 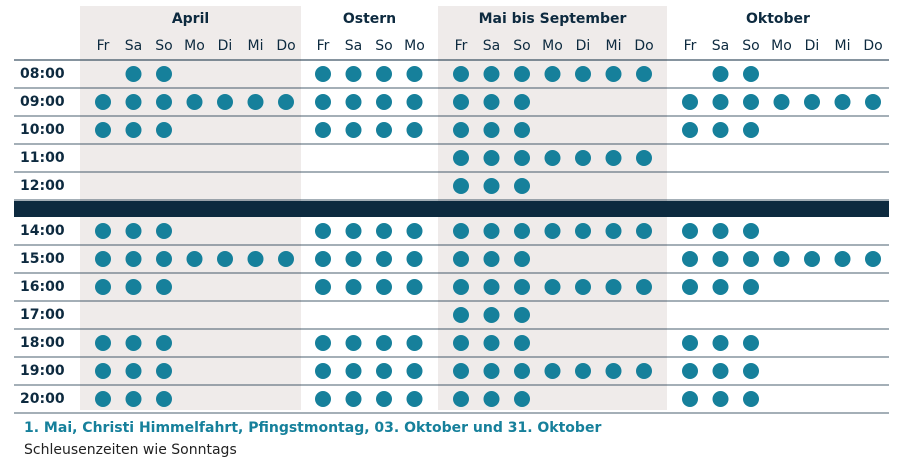 I want to click on group-name: Oktober, so click(x=778, y=19).